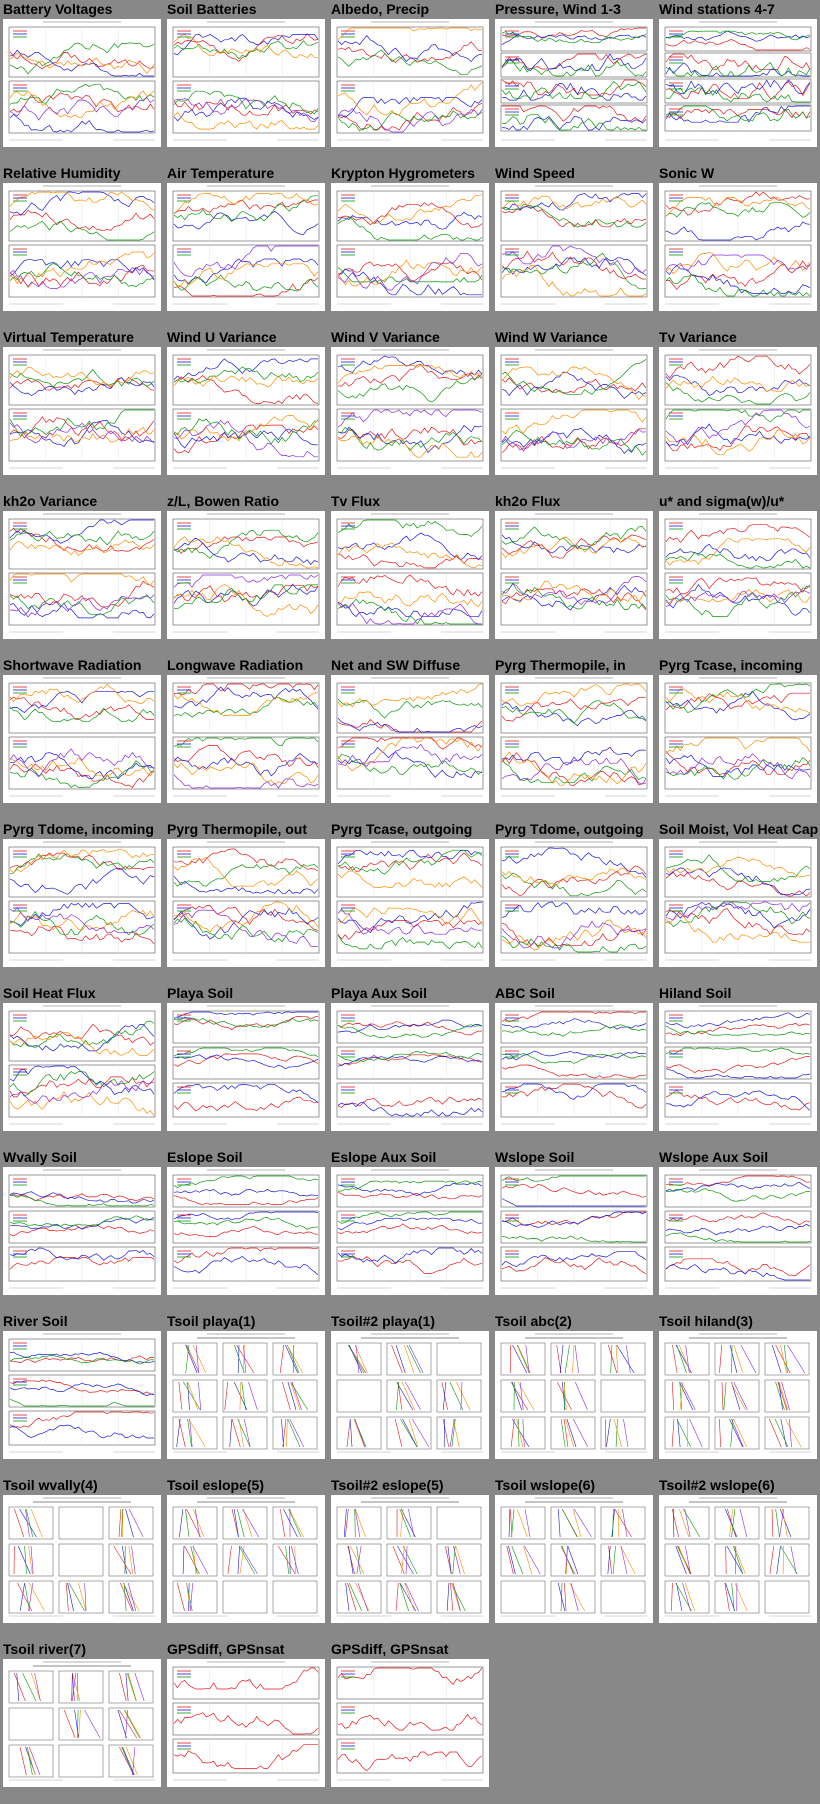 The height and width of the screenshot is (1804, 820). What do you see at coordinates (246, 1066) in the screenshot?
I see `thumbnail-playa-soil: Playa Soil` at bounding box center [246, 1066].